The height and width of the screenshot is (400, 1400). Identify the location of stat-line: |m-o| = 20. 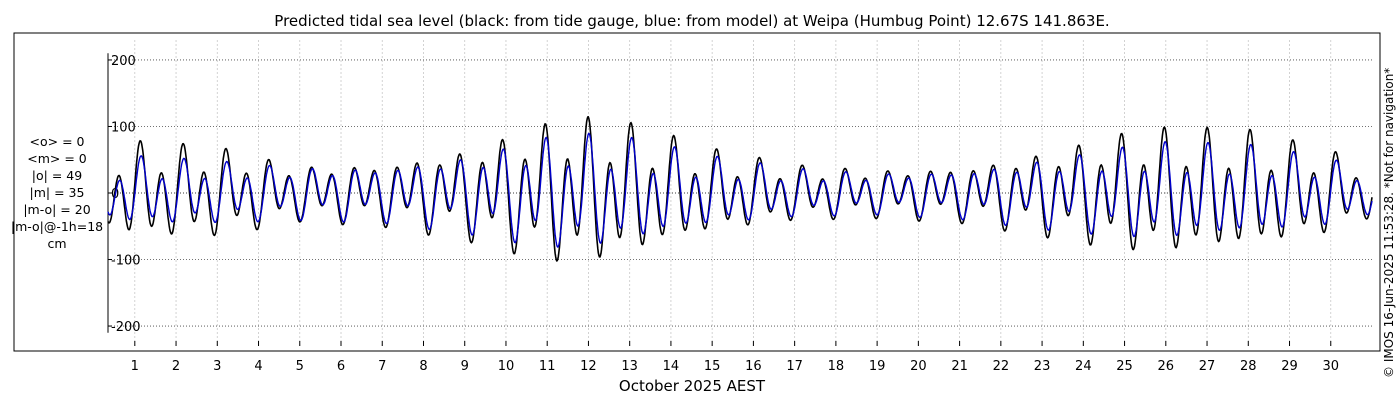
(56, 209).